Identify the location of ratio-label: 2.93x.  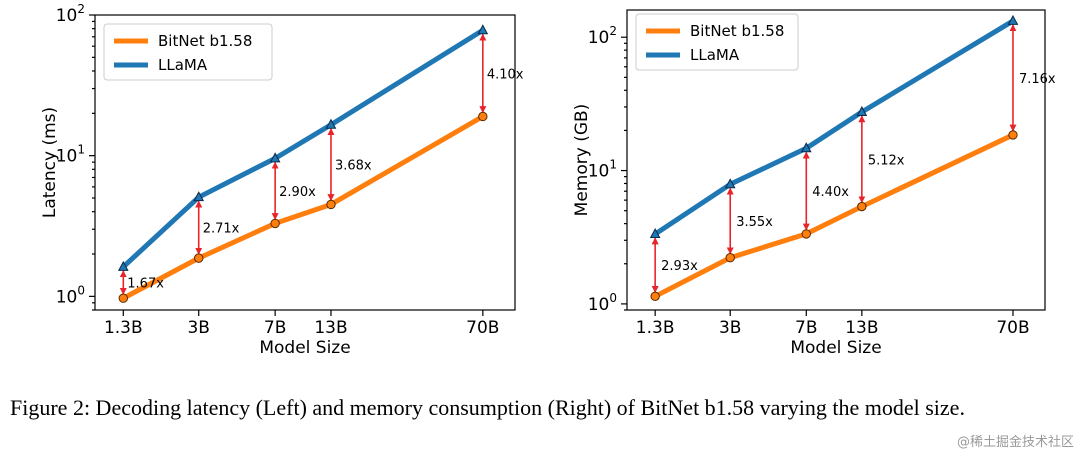
(679, 266).